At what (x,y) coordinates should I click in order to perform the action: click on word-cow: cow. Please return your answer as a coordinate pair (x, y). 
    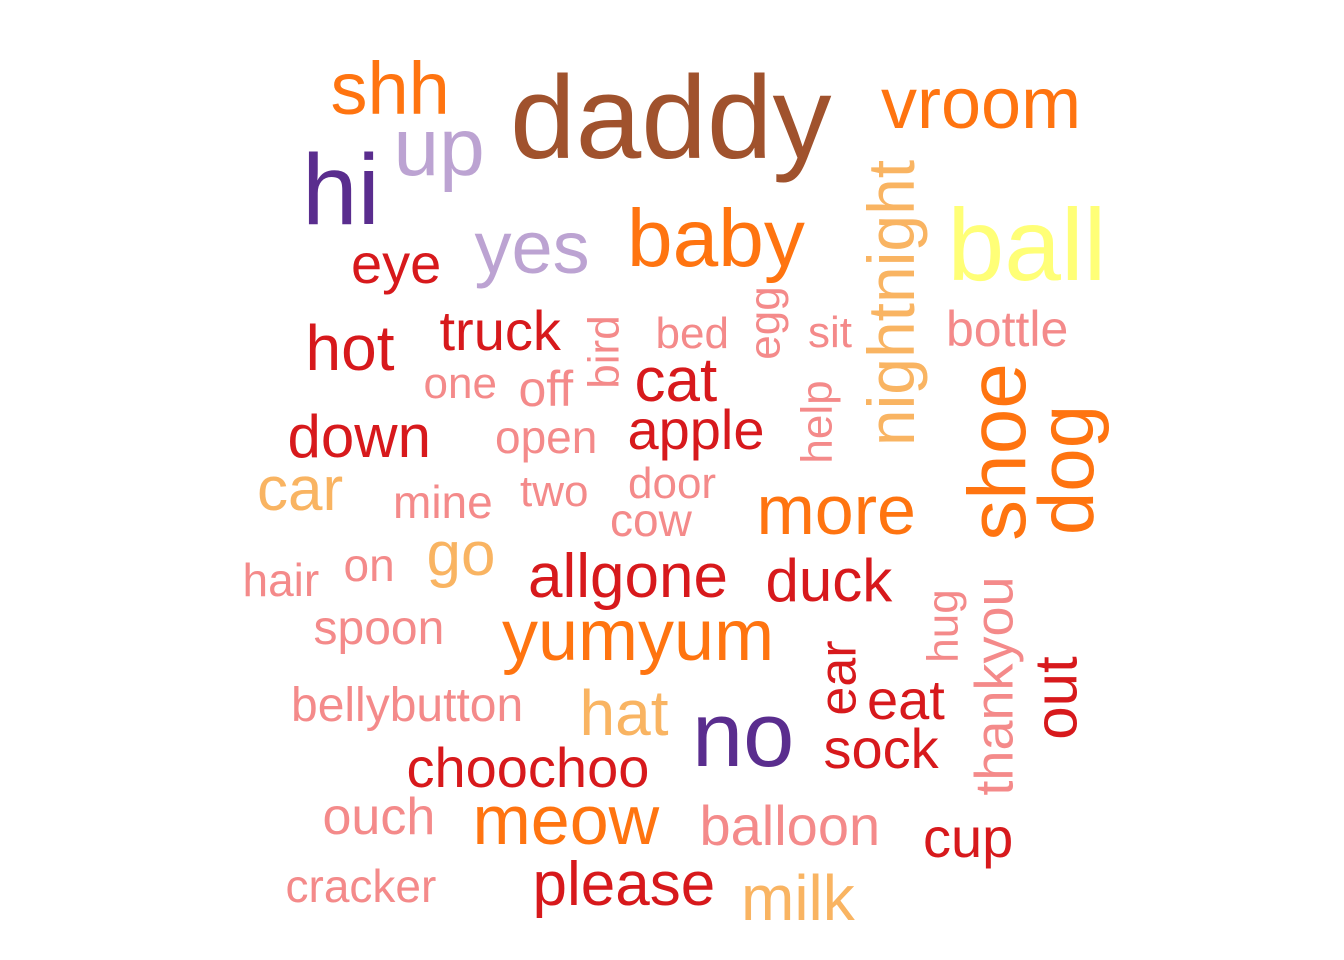
    Looking at the image, I should click on (651, 520).